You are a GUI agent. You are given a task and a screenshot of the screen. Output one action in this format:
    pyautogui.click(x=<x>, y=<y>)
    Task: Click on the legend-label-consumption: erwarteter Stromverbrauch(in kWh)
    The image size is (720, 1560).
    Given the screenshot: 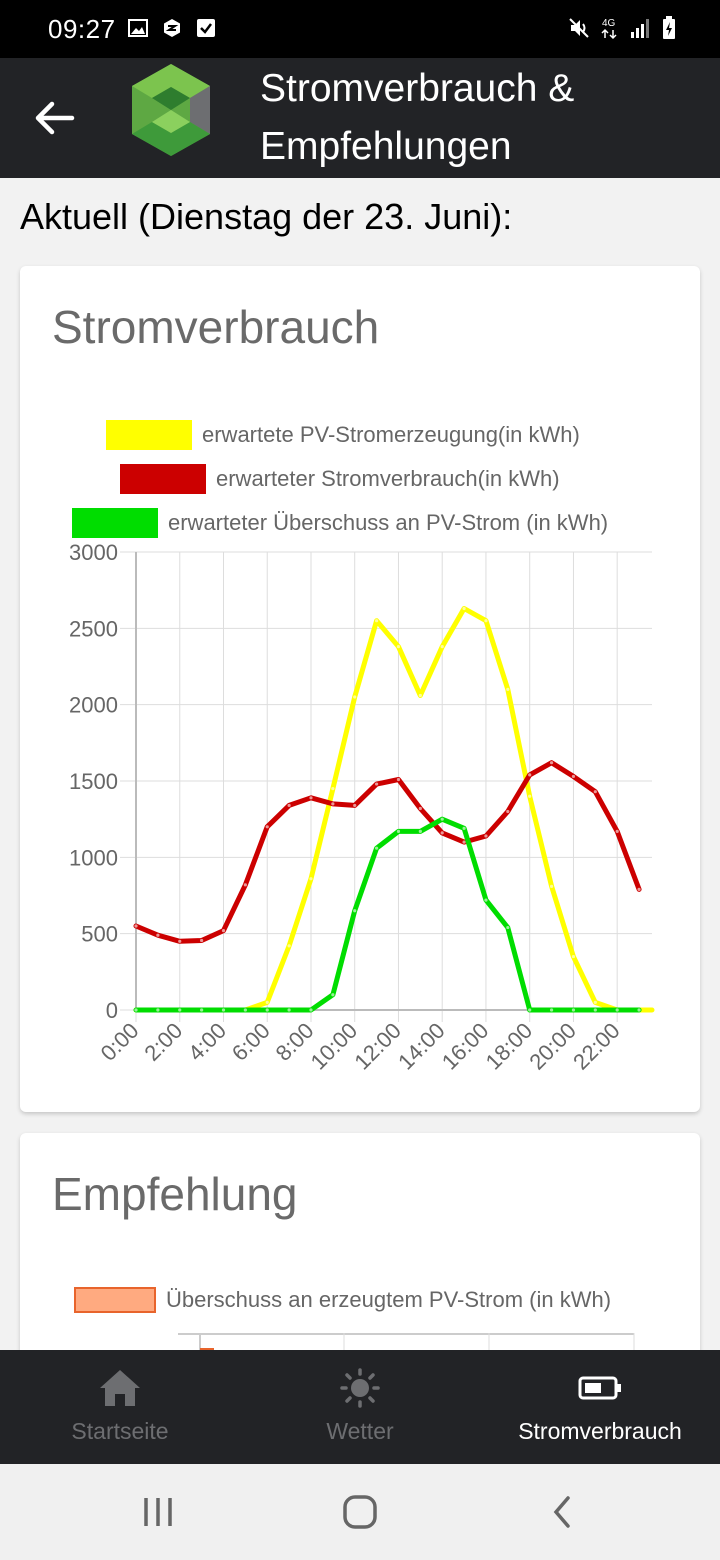 What is the action you would take?
    pyautogui.click(x=388, y=478)
    